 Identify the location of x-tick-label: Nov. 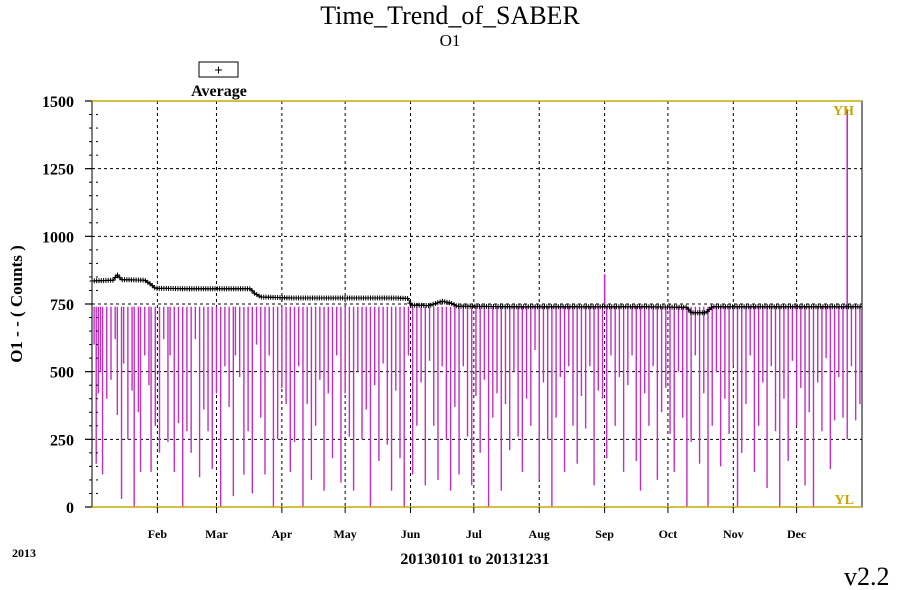
(733, 534).